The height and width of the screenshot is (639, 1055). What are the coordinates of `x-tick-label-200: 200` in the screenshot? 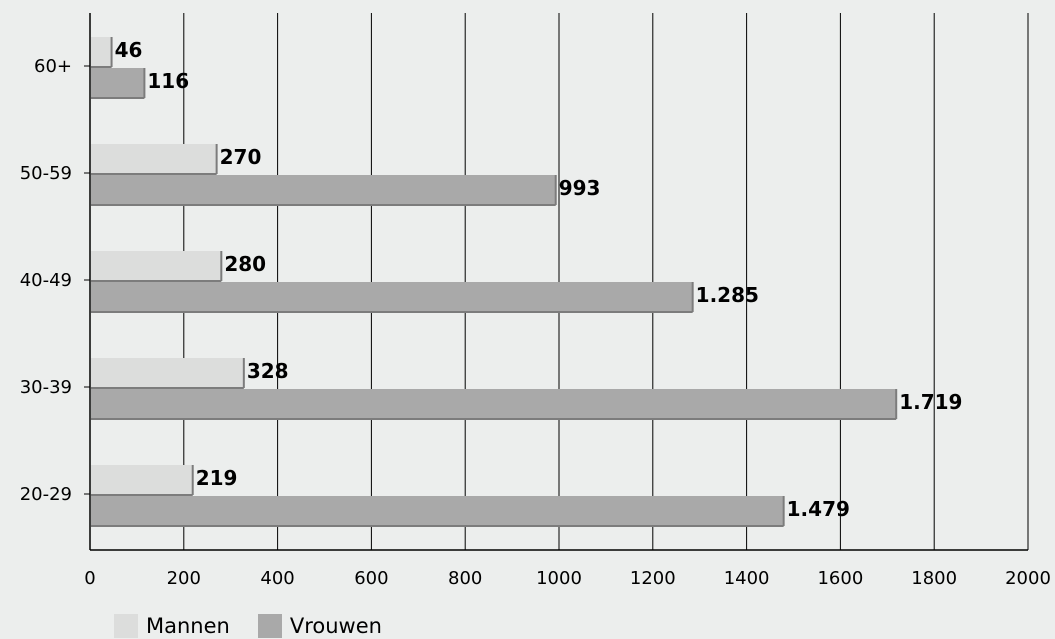 It's located at (184, 578).